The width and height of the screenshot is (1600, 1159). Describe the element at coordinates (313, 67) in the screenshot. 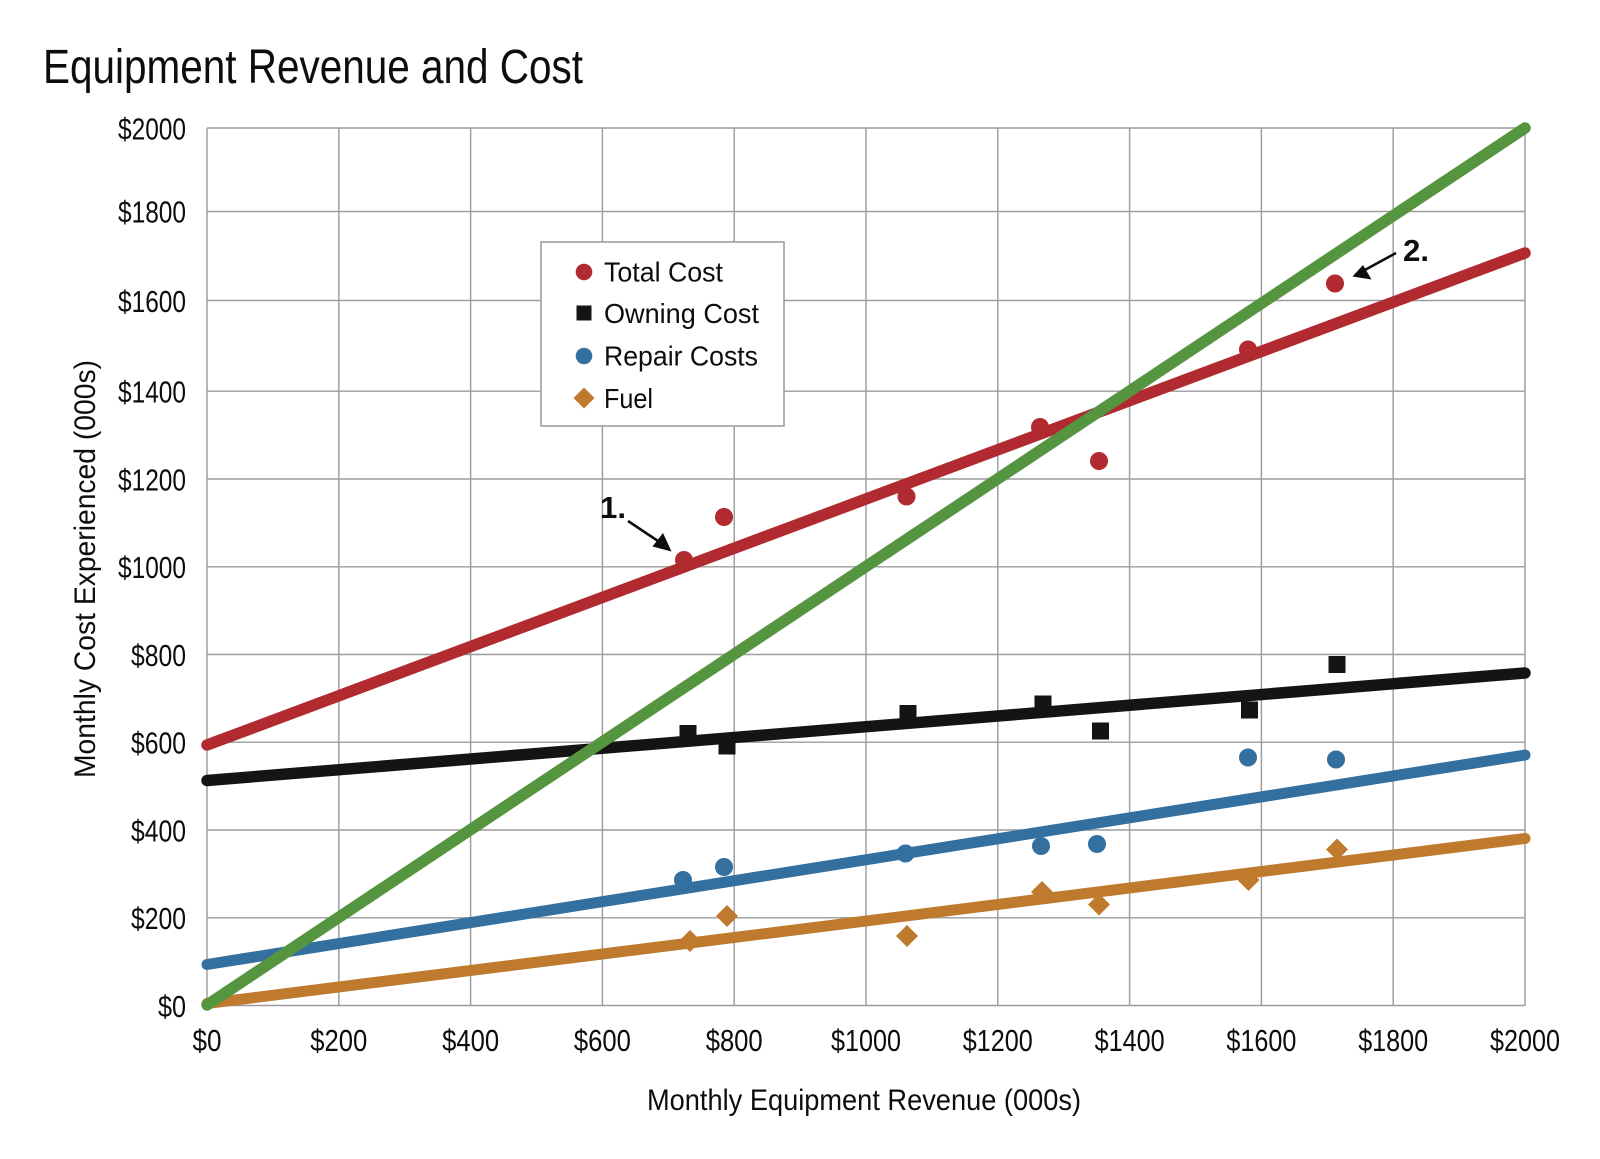

I see `svg-text: Equipment Revenue and Cost` at that location.